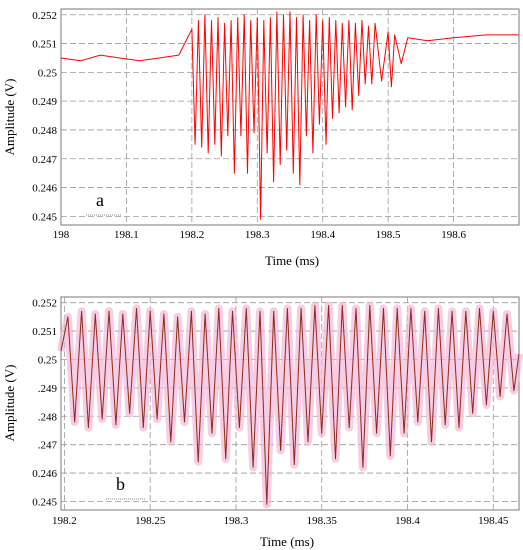 The height and width of the screenshot is (550, 523). What do you see at coordinates (44, 16) in the screenshot?
I see `panel-a-y-tick-label: 0.252` at bounding box center [44, 16].